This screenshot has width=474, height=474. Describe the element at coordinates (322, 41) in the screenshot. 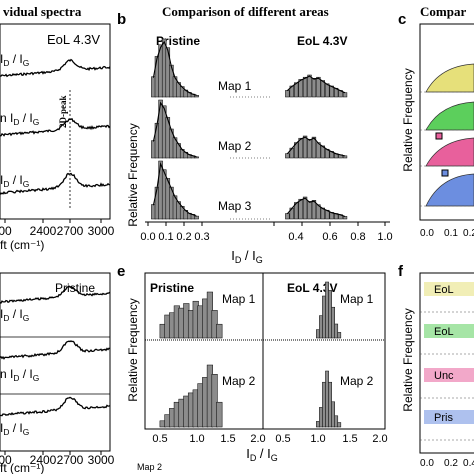

I see `panel-b-right-title: EoL 4.3V` at that location.